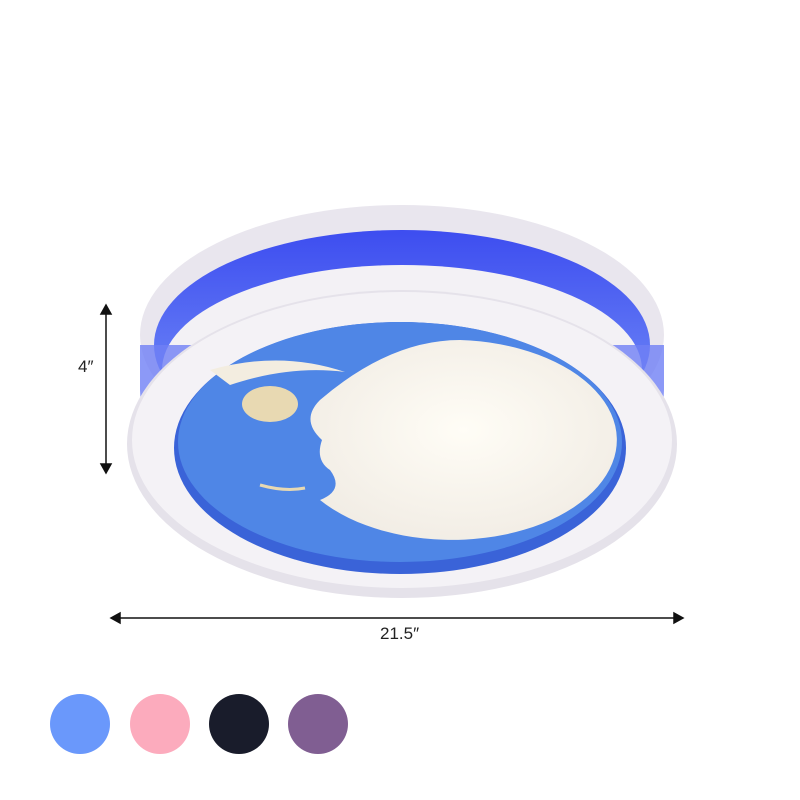 The image size is (800, 800). What do you see at coordinates (106, 389) in the screenshot?
I see `height-dimension-arrow` at bounding box center [106, 389].